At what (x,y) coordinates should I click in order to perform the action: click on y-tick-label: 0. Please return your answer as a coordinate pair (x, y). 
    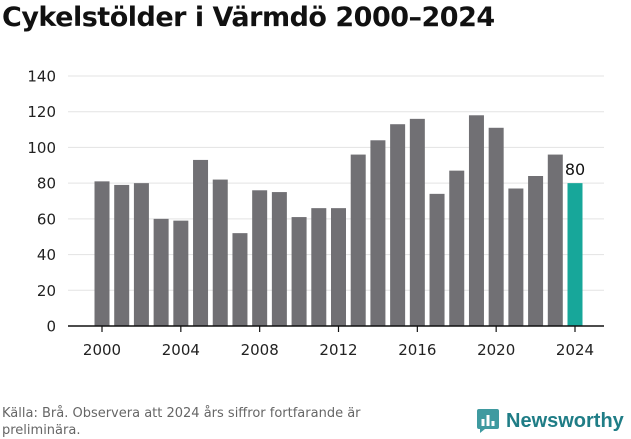
    Looking at the image, I should click on (51, 327).